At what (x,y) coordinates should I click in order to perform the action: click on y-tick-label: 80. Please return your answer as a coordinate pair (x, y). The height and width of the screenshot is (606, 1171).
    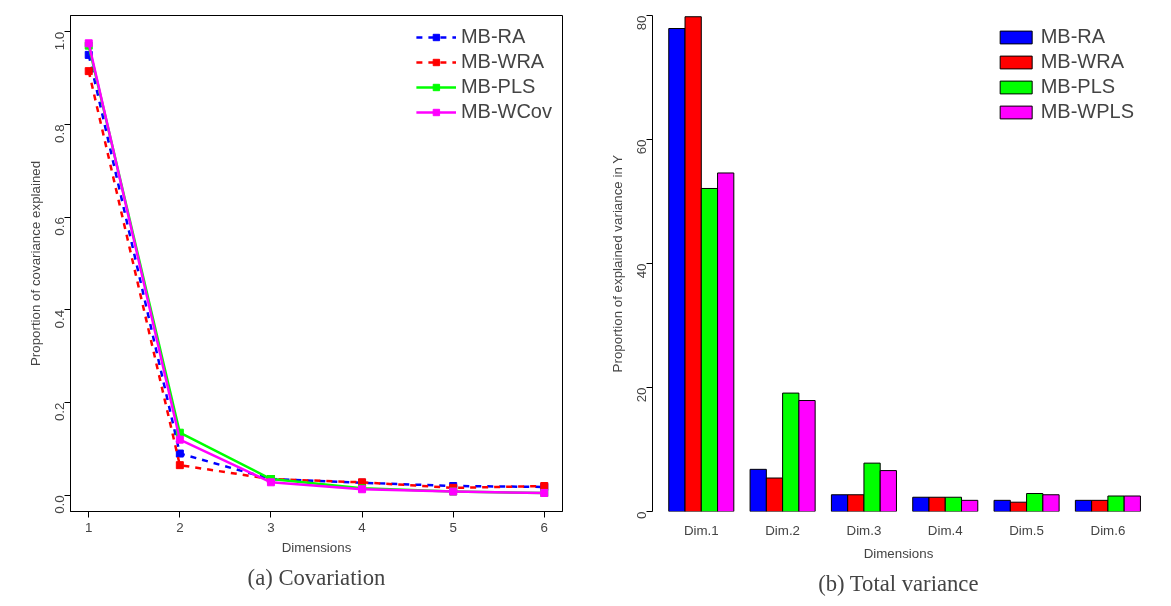
    Looking at the image, I should click on (641, 23).